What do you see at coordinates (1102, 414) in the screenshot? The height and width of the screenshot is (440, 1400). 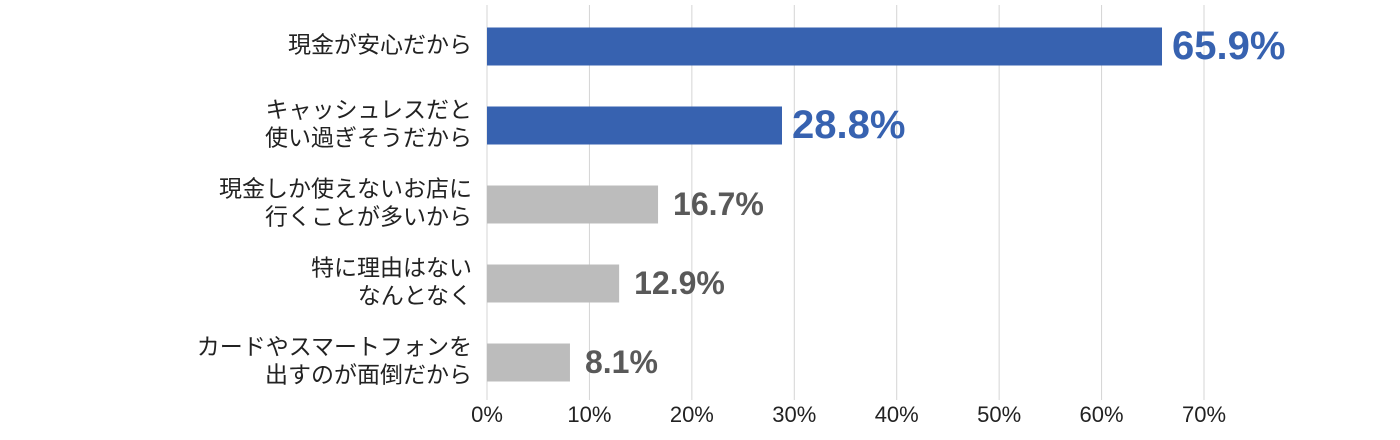 I see `x-tick-label: 60%` at bounding box center [1102, 414].